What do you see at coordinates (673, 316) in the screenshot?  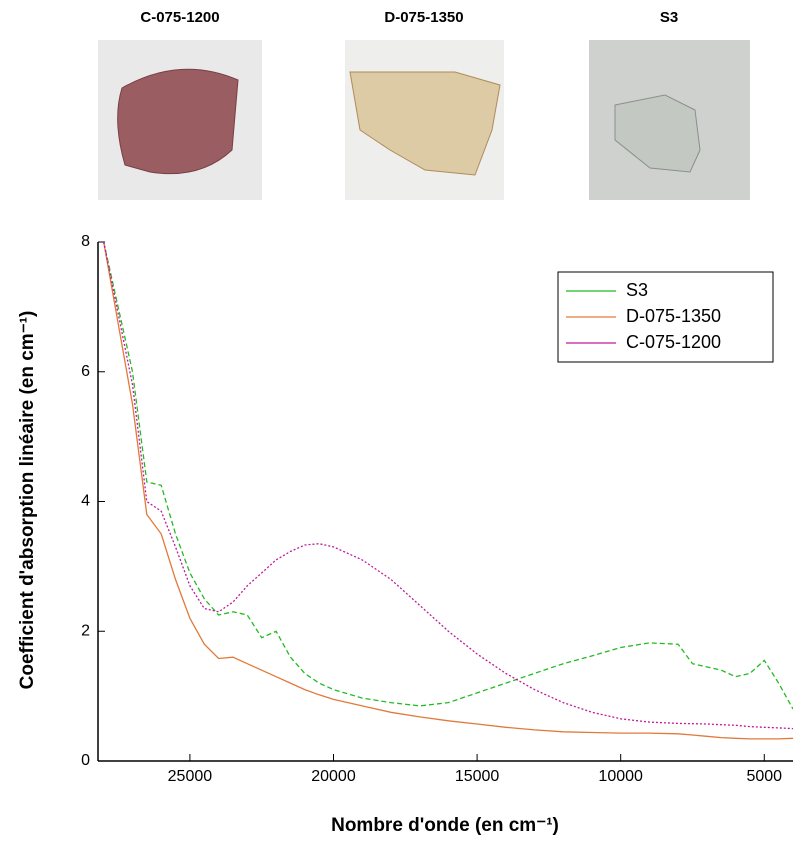 I see `legend-label: D-075-1350` at bounding box center [673, 316].